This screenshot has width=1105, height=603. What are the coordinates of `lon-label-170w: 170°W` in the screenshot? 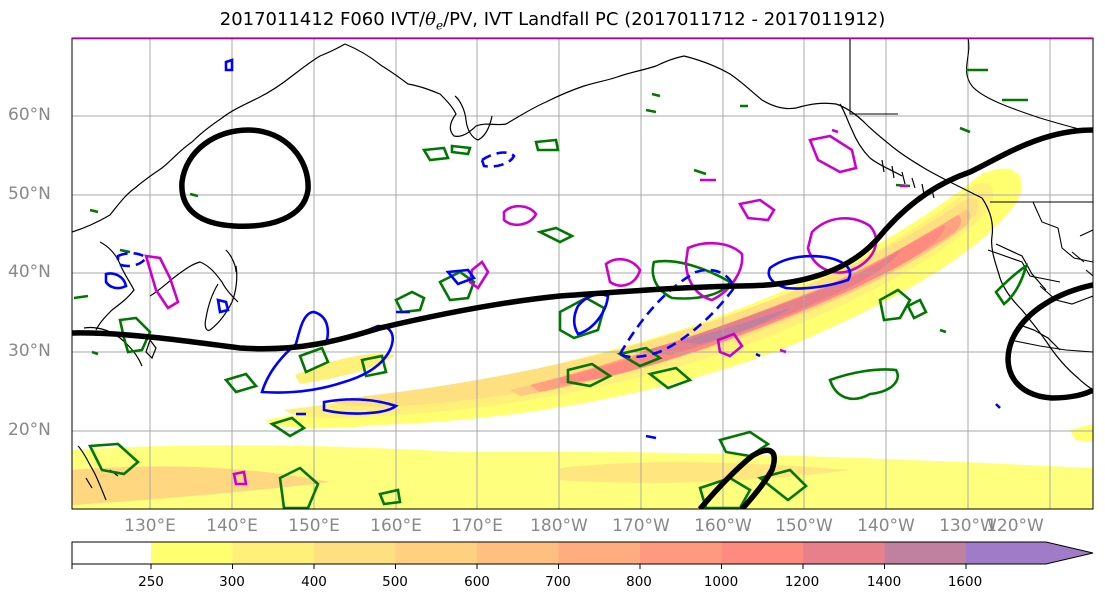 It's located at (641, 526).